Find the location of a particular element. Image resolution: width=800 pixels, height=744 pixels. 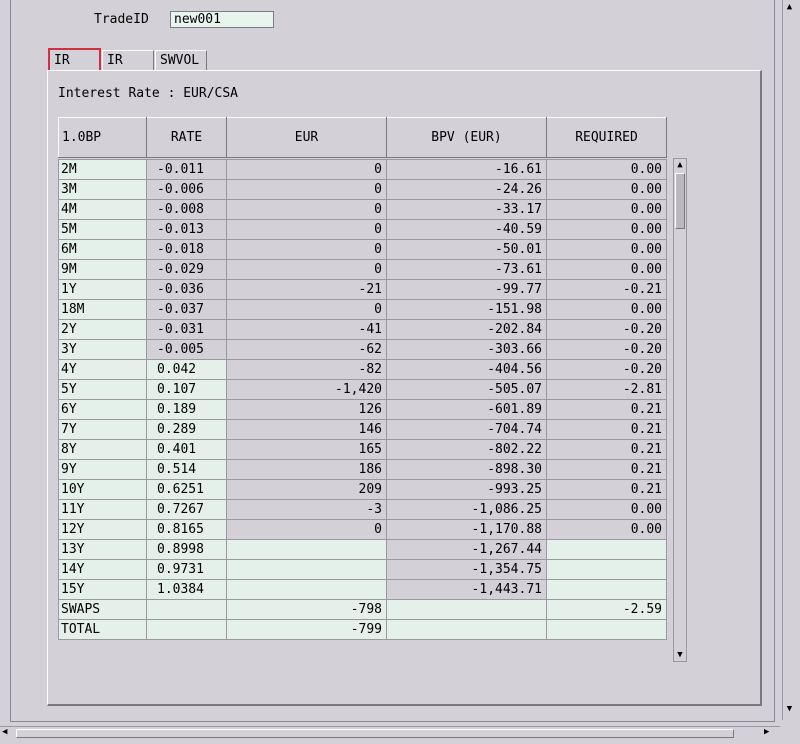

cell-bpv: -1,354.75 is located at coordinates (466, 569).